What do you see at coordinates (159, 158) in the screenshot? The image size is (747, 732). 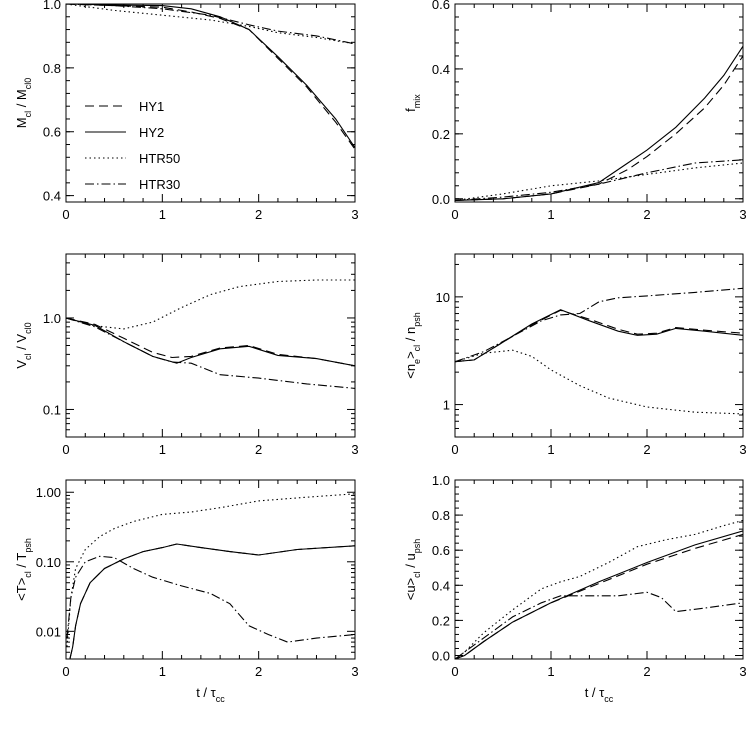 I see `legend-label-htr50: HTR50` at bounding box center [159, 158].